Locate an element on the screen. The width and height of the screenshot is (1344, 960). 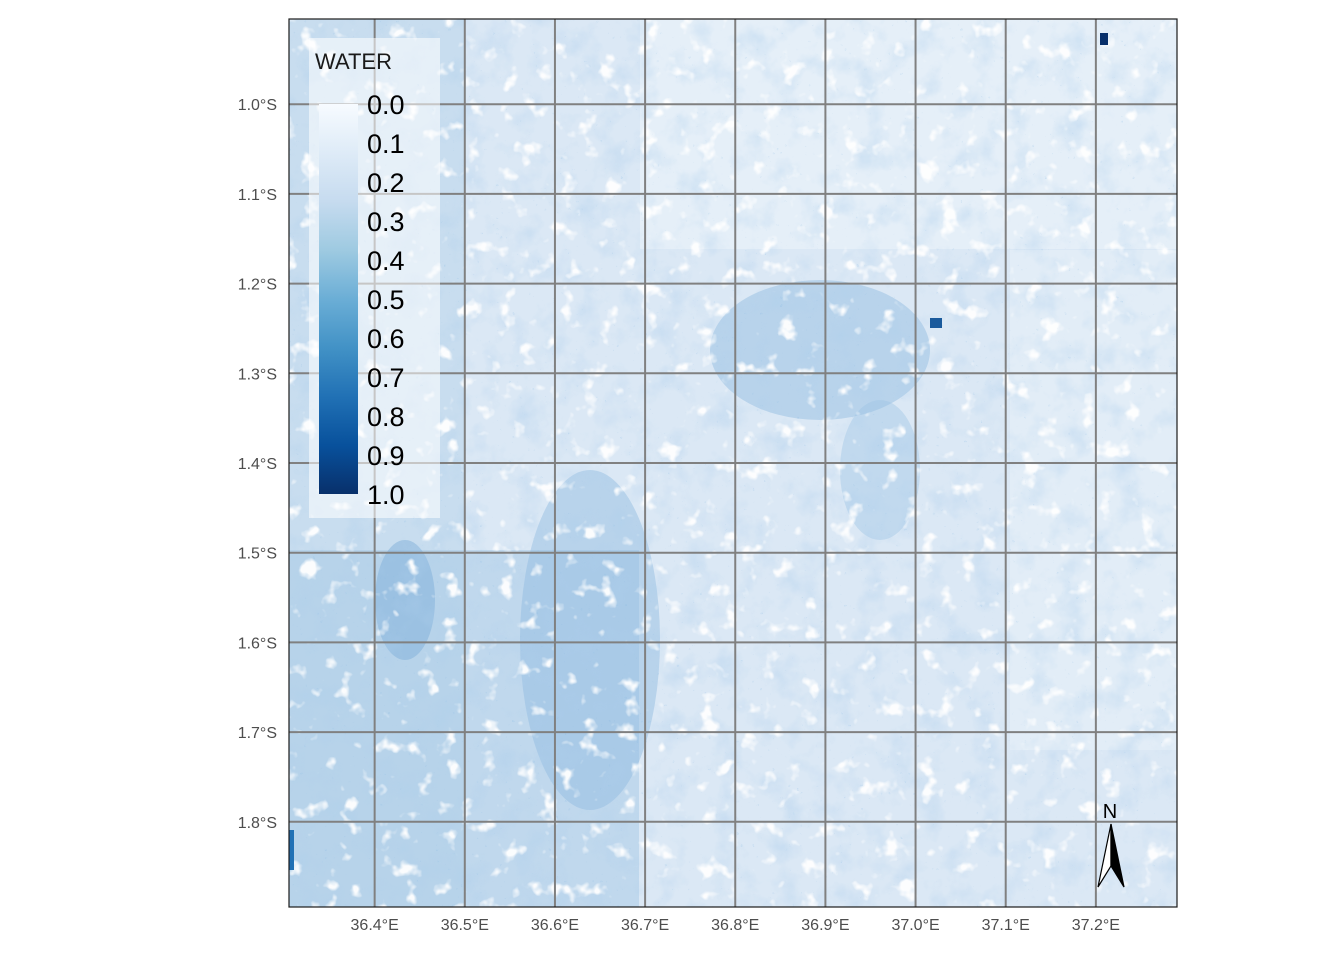
legend: WATER 0.0 0.1 0.2 0.3 0.4 0.5 0.6 0.7 0.8 0.9 1.0 is located at coordinates (374, 278).